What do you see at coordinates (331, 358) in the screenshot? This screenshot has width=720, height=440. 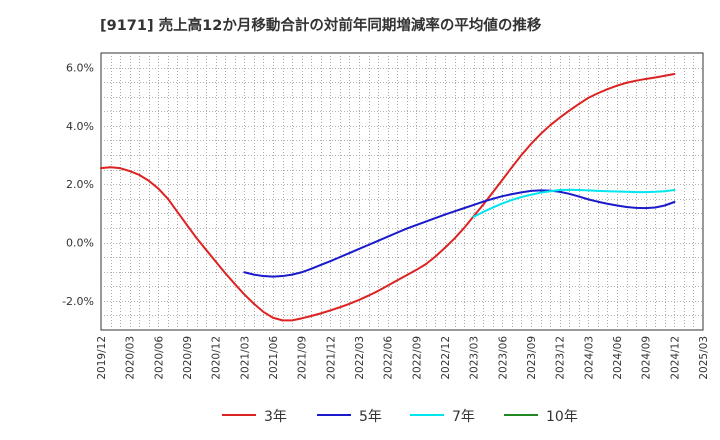 I see `x-tick-label: 2021/12` at bounding box center [331, 358].